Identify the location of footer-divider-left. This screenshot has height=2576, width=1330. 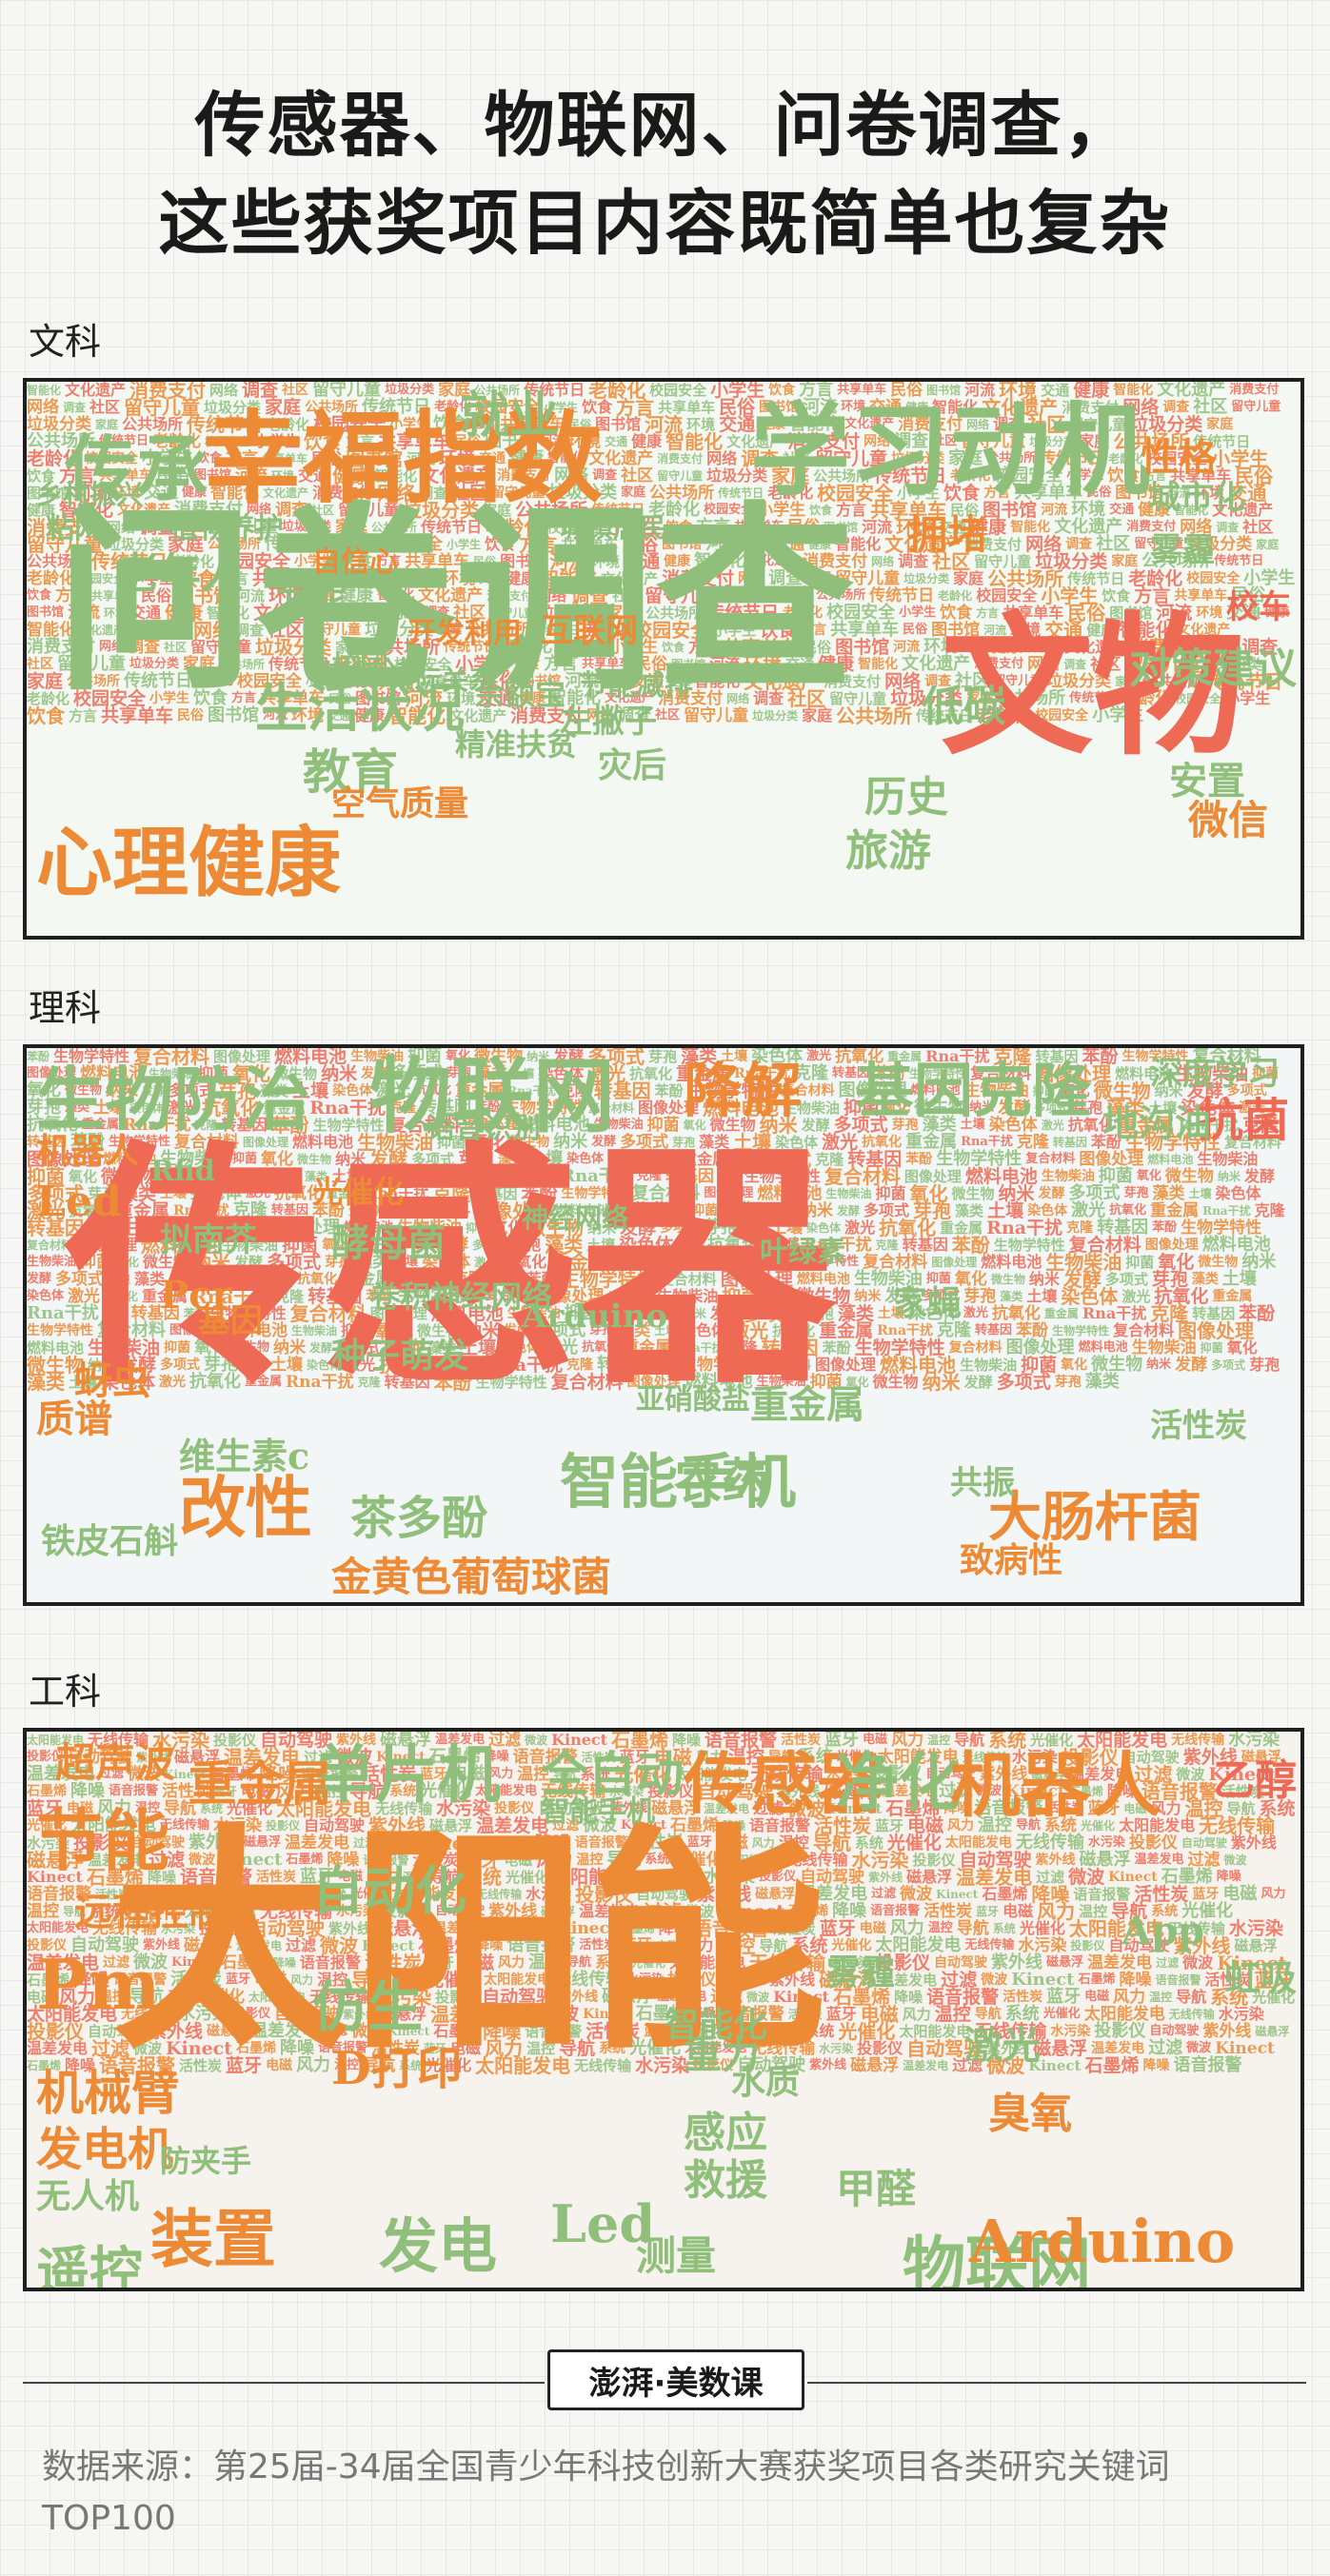
(284, 2383).